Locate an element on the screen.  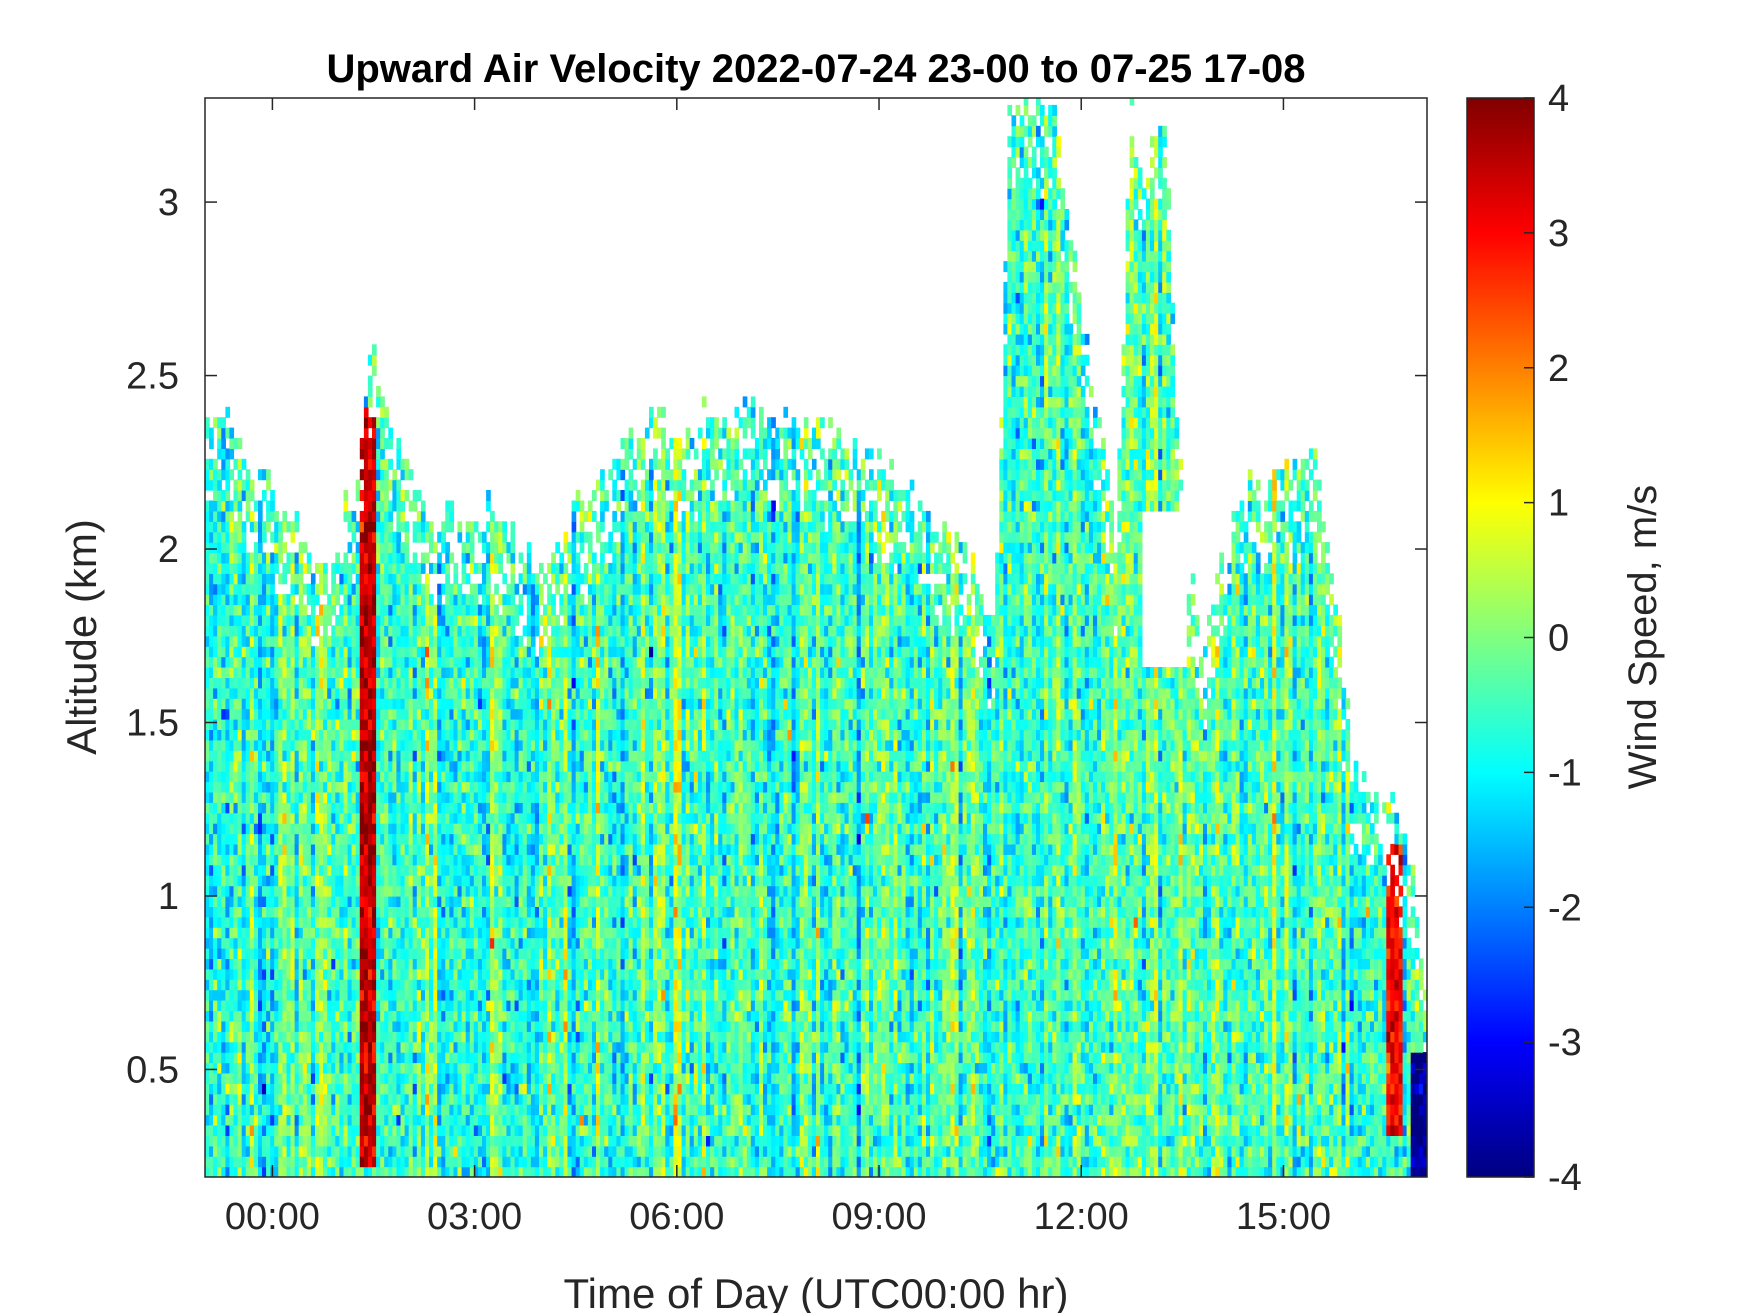
colorbar-label: Wind Speed, m/s is located at coordinates (1643, 637).